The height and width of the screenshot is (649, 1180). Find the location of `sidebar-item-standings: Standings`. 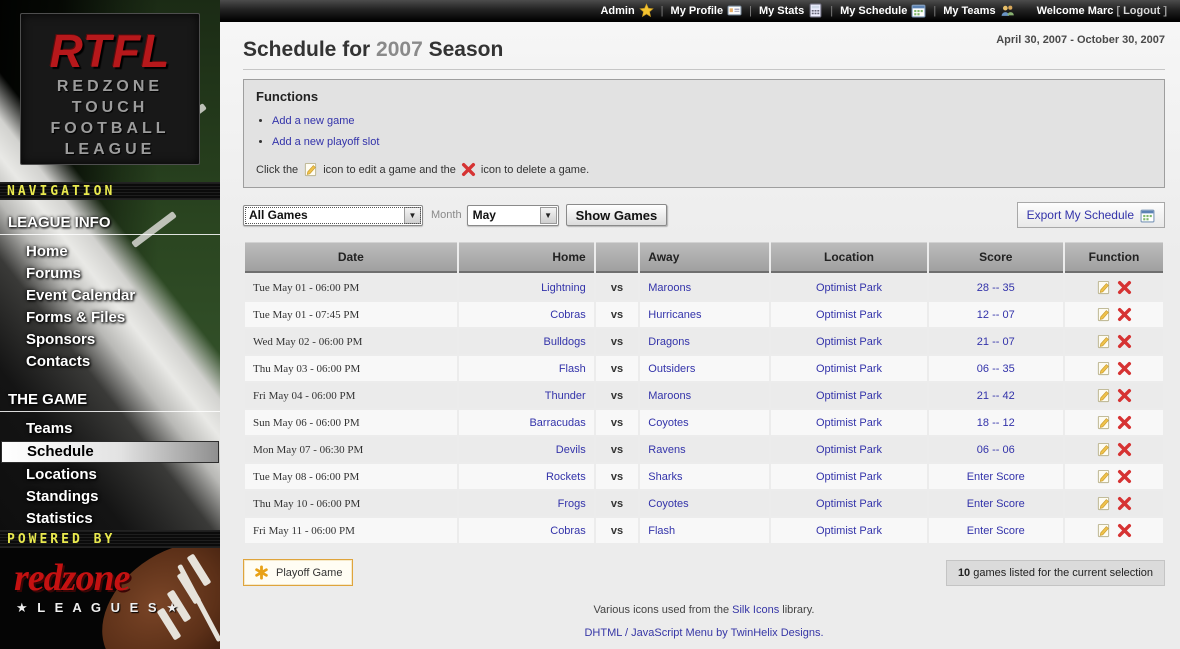

sidebar-item-standings: Standings is located at coordinates (62, 496).